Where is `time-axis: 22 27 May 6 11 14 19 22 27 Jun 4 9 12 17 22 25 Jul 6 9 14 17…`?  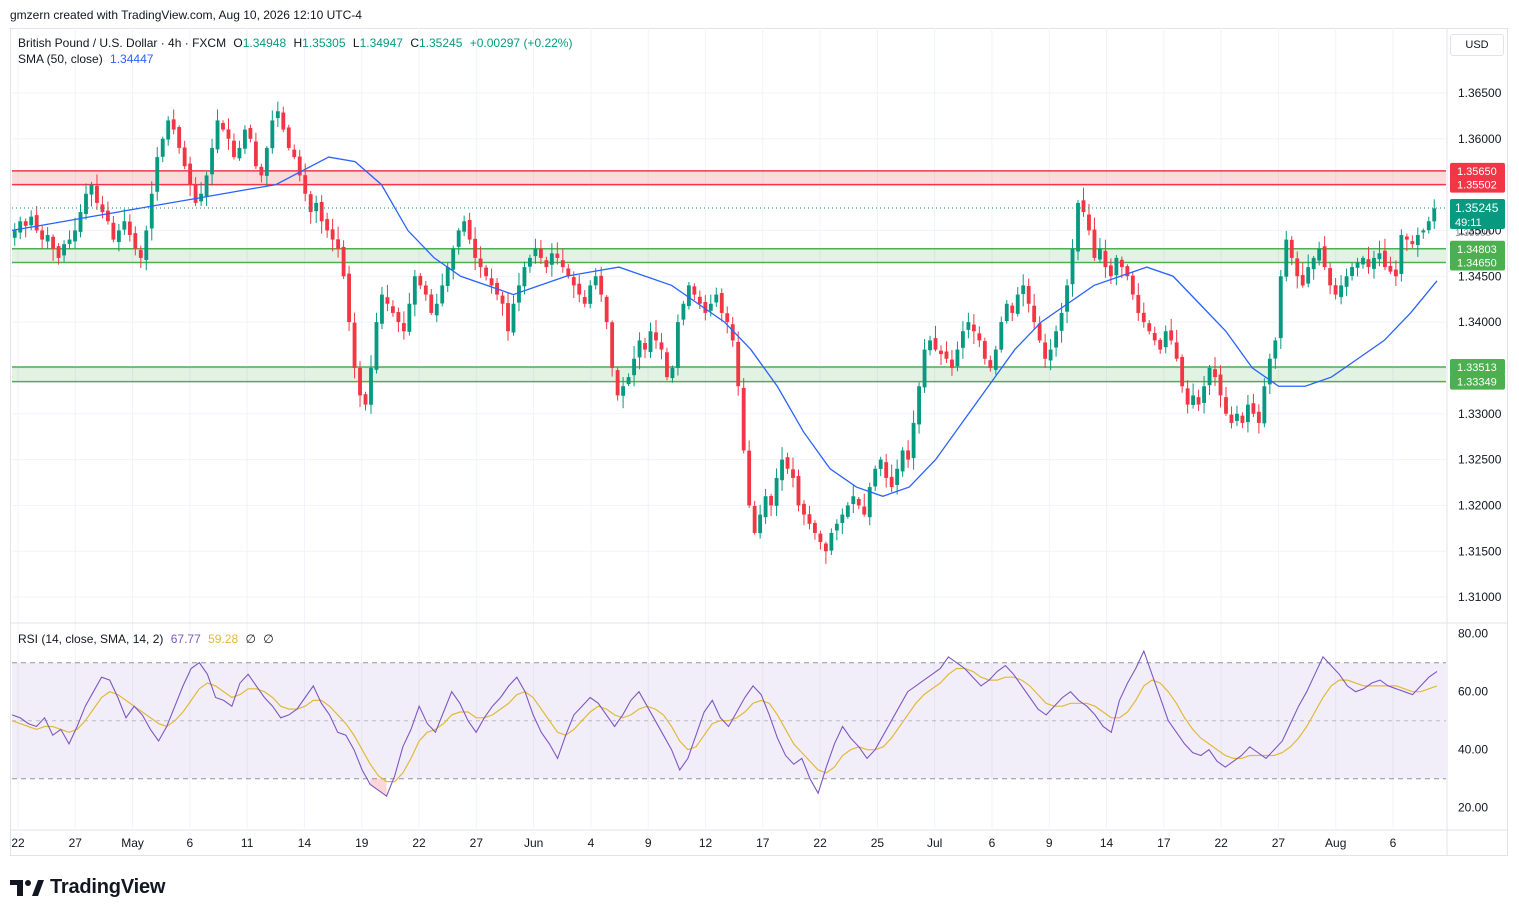 time-axis: 22 27 May 6 11 14 19 22 27 Jun 4 9 12 17 22 25 Jul 6 9 14 17… is located at coordinates (759, 839).